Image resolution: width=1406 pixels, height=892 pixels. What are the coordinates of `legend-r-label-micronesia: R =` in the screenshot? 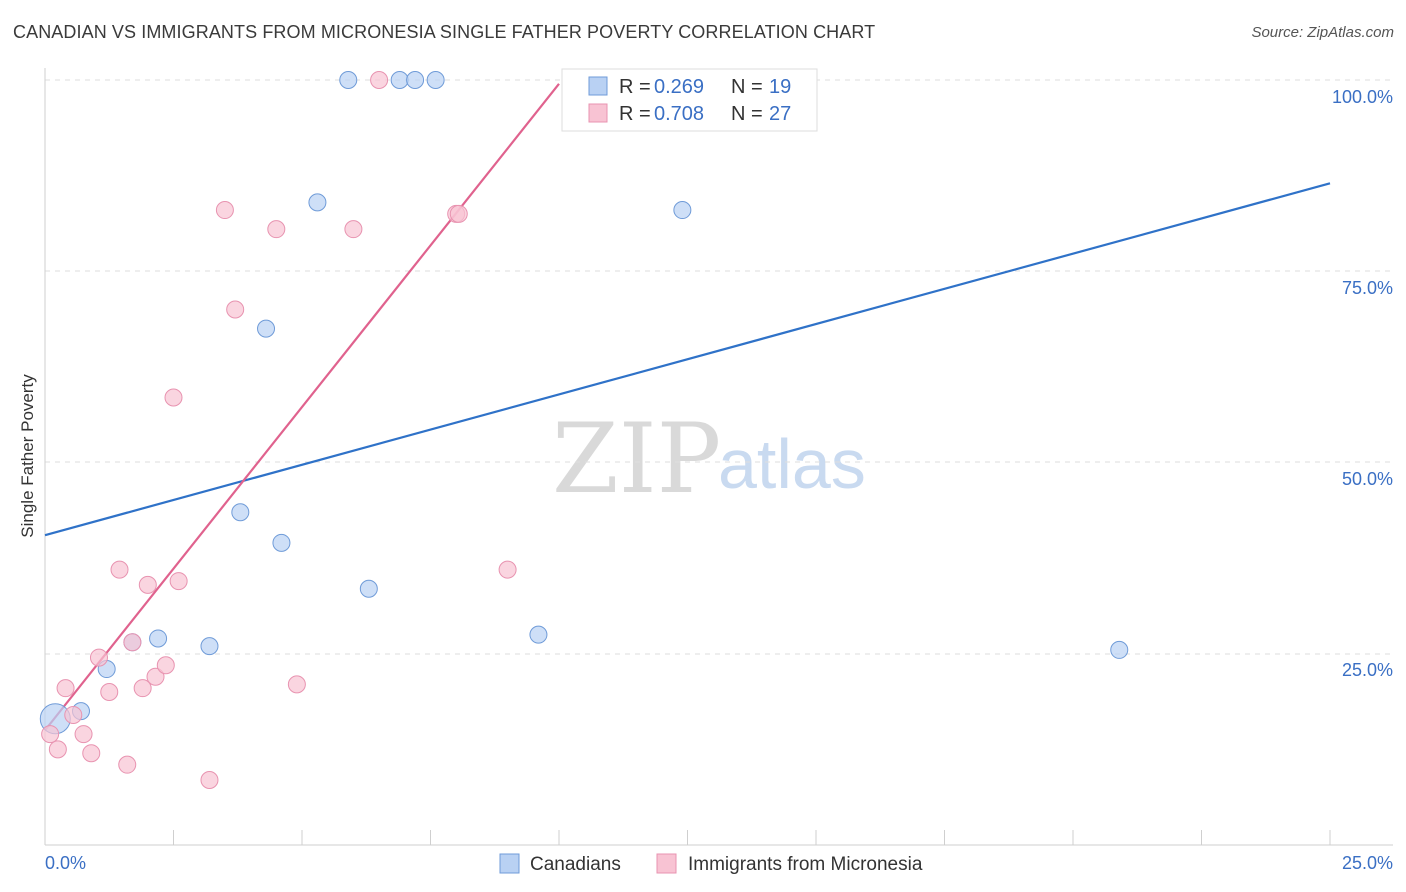 It's located at (635, 114).